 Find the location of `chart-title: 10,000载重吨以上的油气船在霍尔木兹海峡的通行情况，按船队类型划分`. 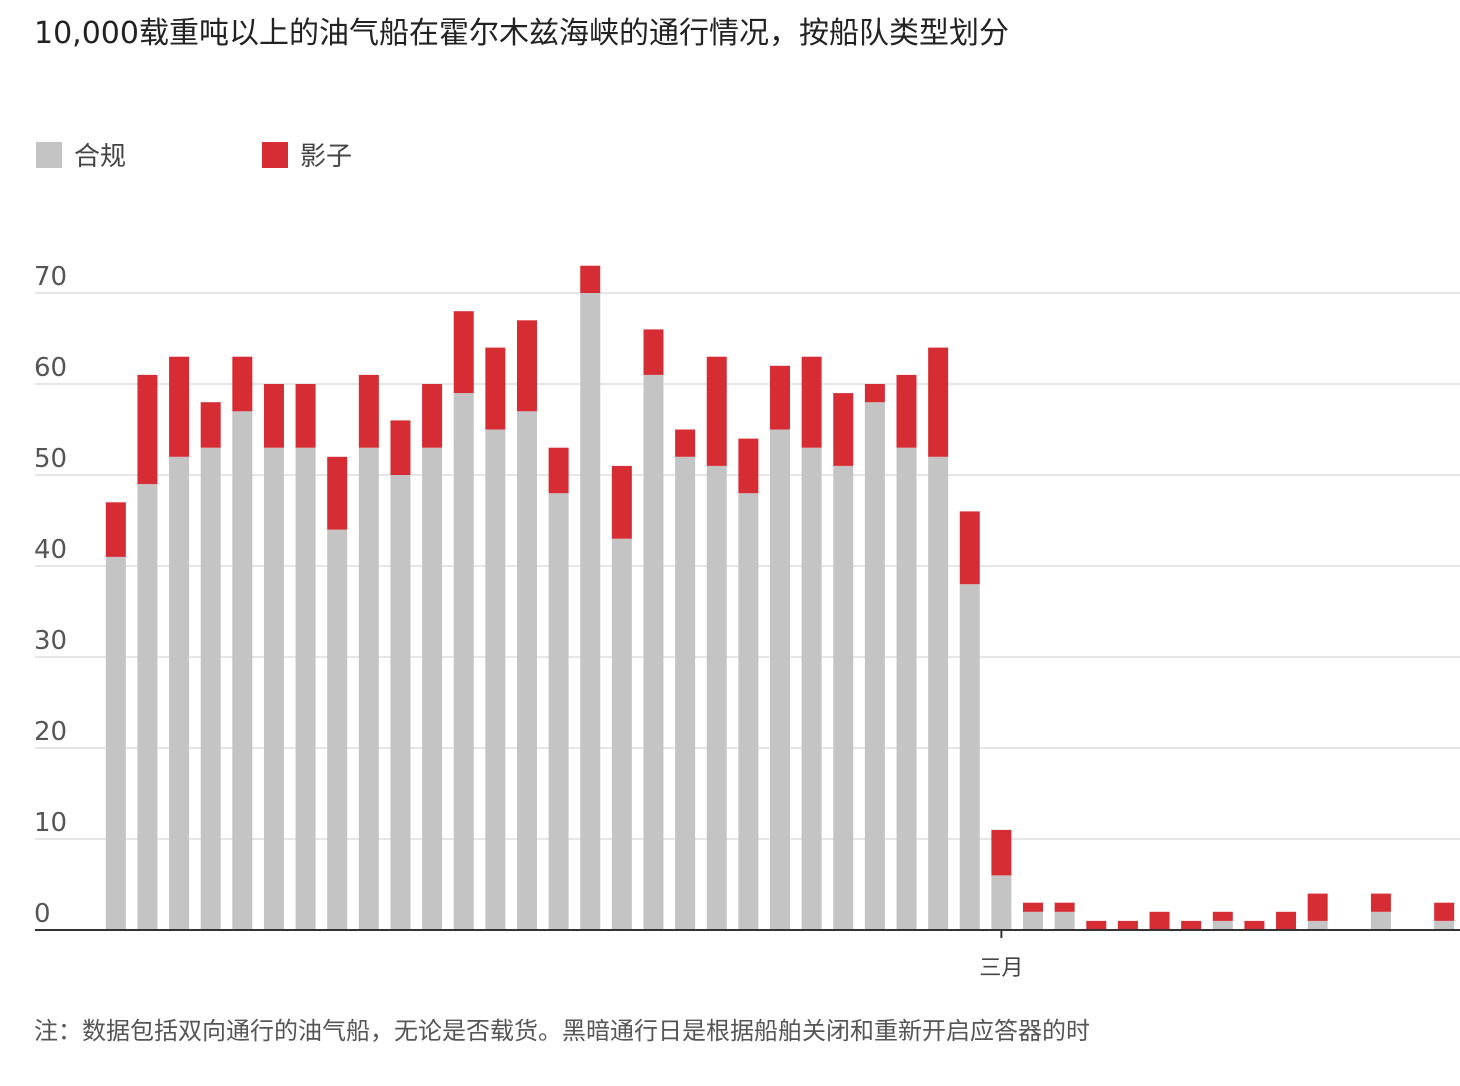

chart-title: 10,000载重吨以上的油气船在霍尔木兹海峡的通行情况，按船队类型划分 is located at coordinates (521, 33).